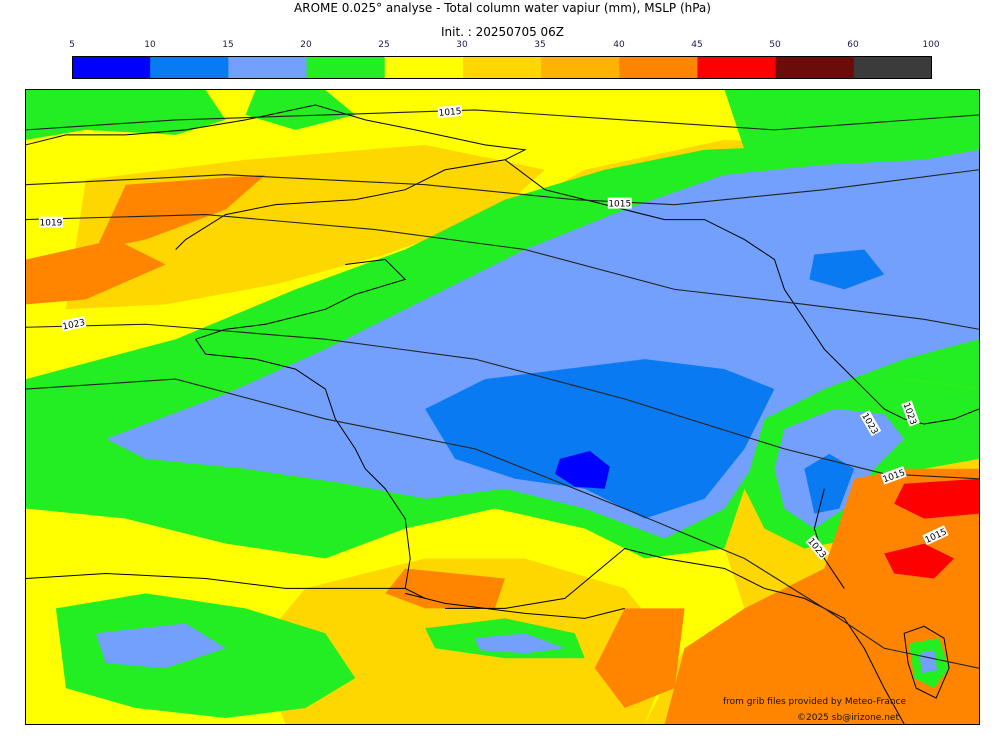 The height and width of the screenshot is (738, 1005). Describe the element at coordinates (931, 45) in the screenshot. I see `colorbar-tick: 100` at that location.